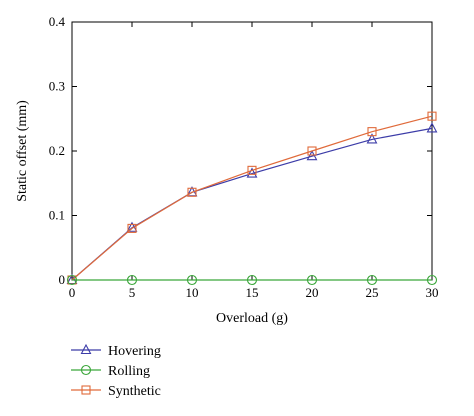 Image resolution: width=474 pixels, height=416 pixels. What do you see at coordinates (134, 351) in the screenshot?
I see `legend-label: Hovering` at bounding box center [134, 351].